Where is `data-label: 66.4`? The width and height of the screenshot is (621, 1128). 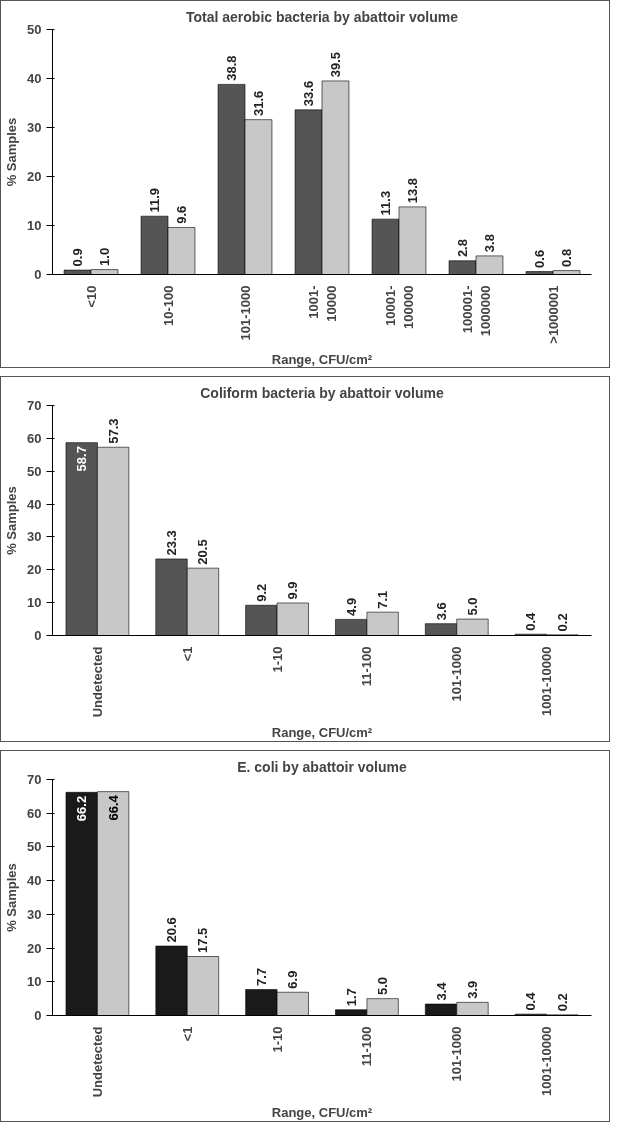 data-label: 66.4 is located at coordinates (113, 807).